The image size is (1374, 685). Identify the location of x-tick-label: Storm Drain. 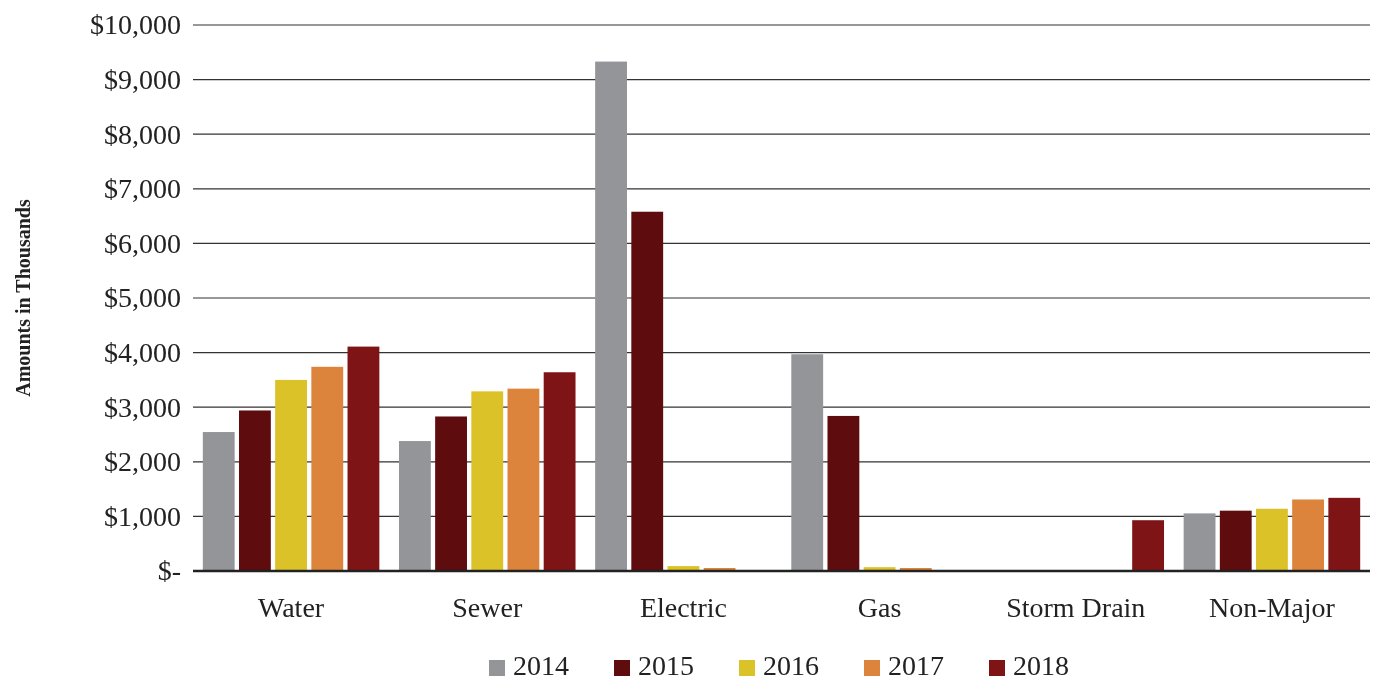
(1076, 607).